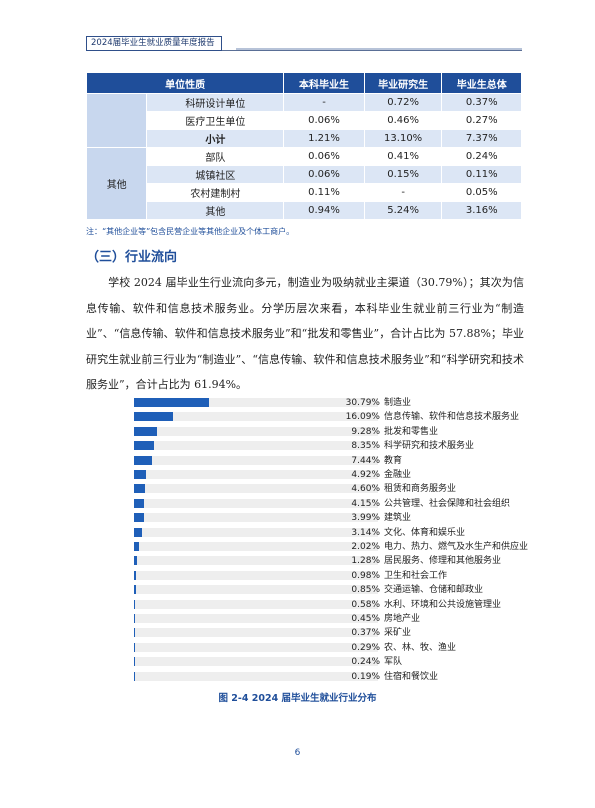 The width and height of the screenshot is (595, 808). Describe the element at coordinates (215, 120) in the screenshot. I see `table-cell: 医疗卫生单位` at that location.